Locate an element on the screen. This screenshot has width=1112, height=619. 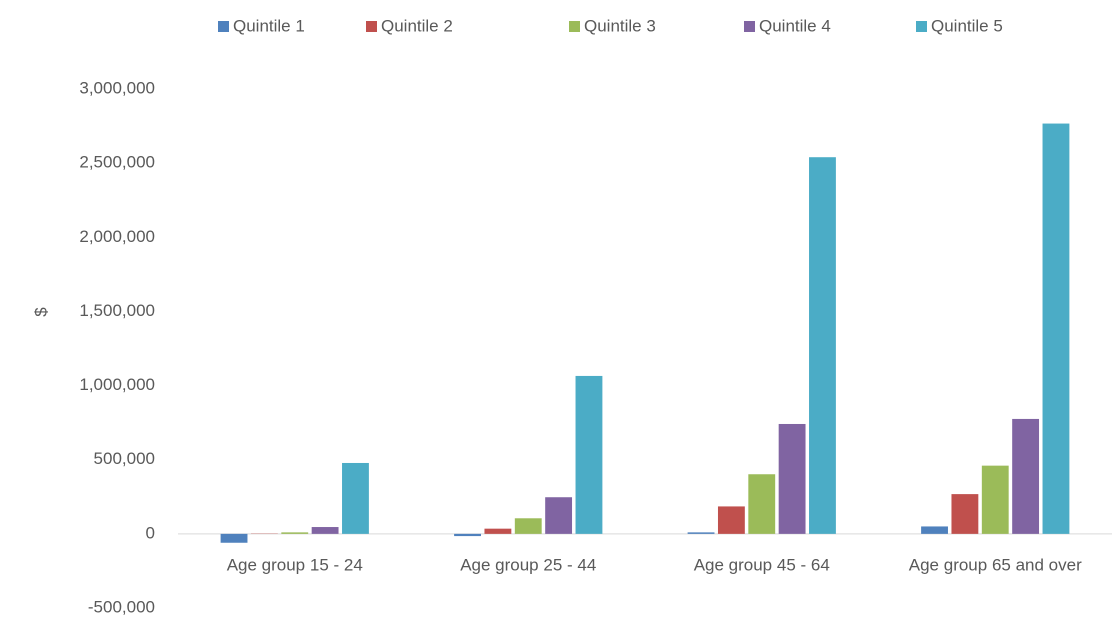
y-tick-label: 1,000,000 is located at coordinates (117, 384).